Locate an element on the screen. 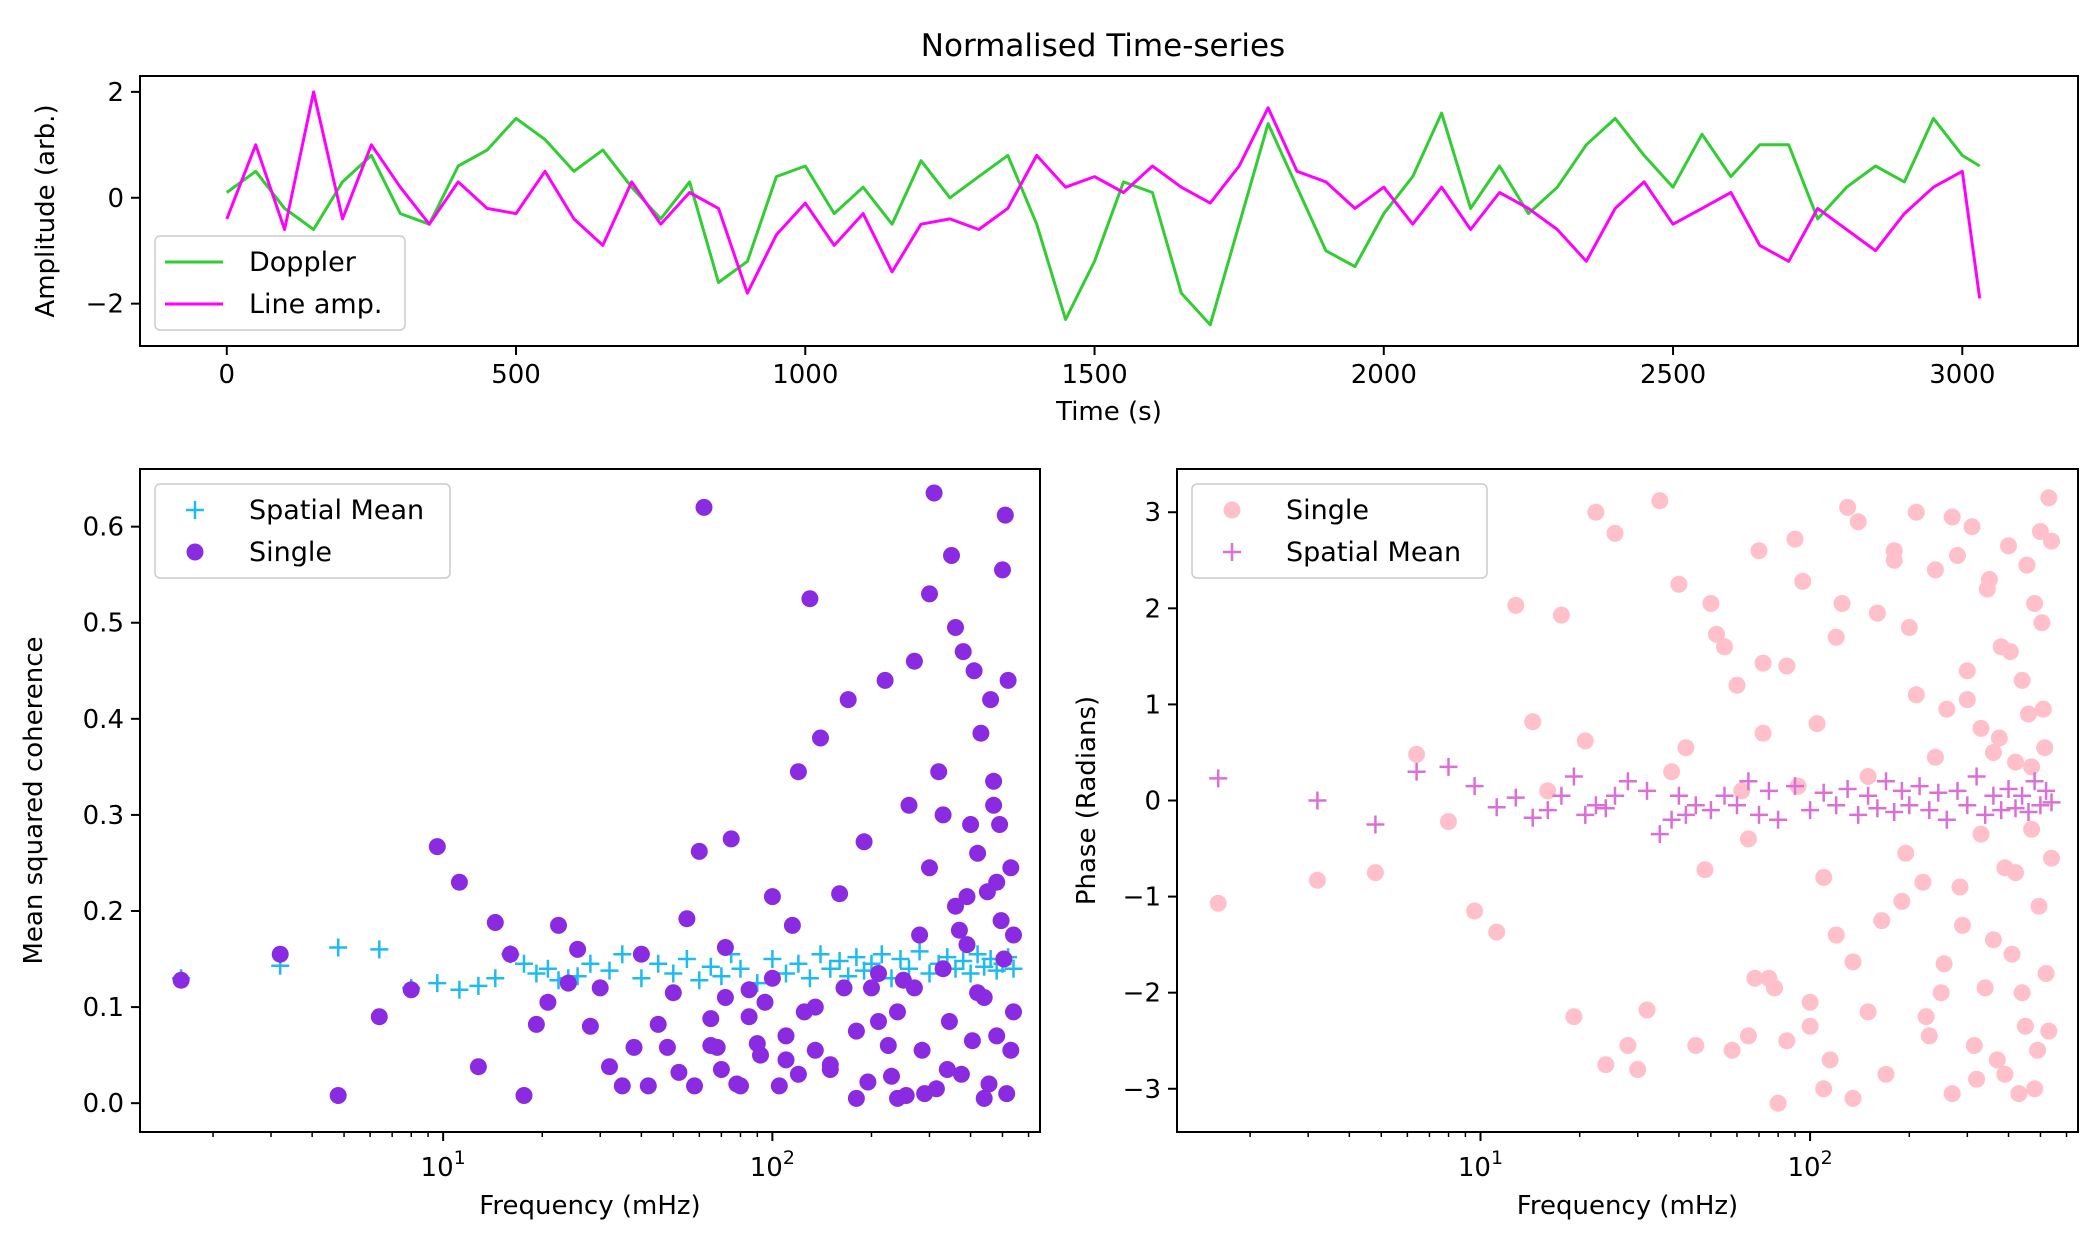 This screenshot has width=2100, height=1260. y-tick-label: 2 is located at coordinates (115, 93).